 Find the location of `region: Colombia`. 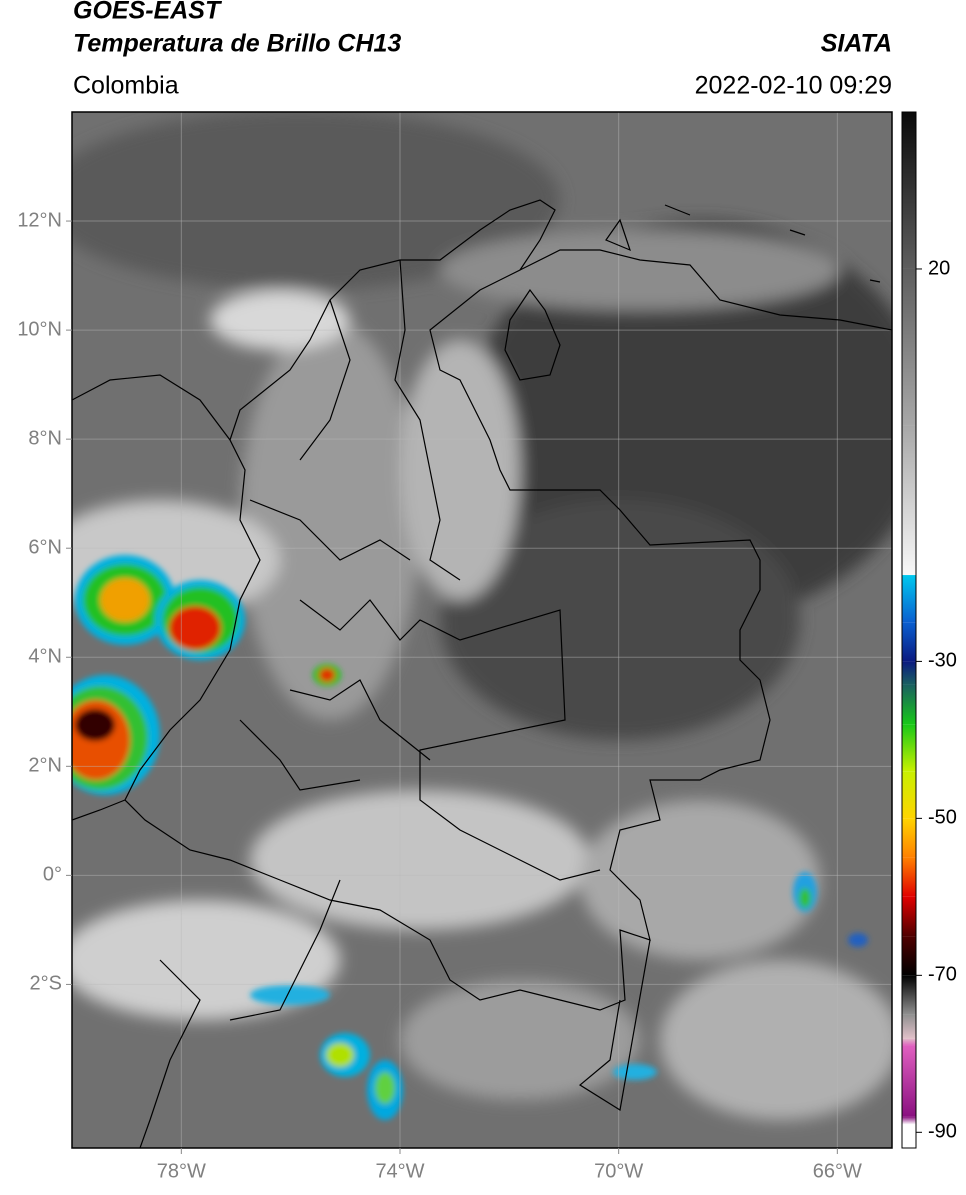

region: Colombia is located at coordinates (126, 86).